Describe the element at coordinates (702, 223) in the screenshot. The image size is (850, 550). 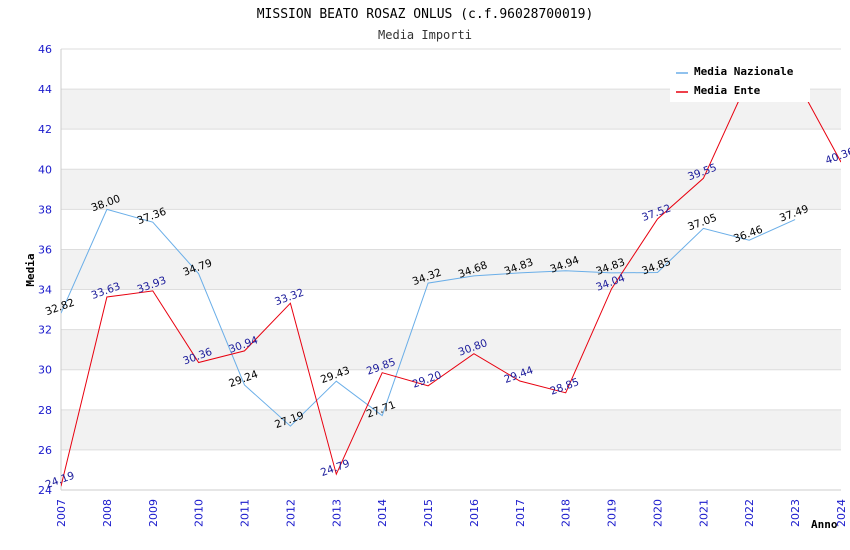
I see `data-label: 37.05` at that location.